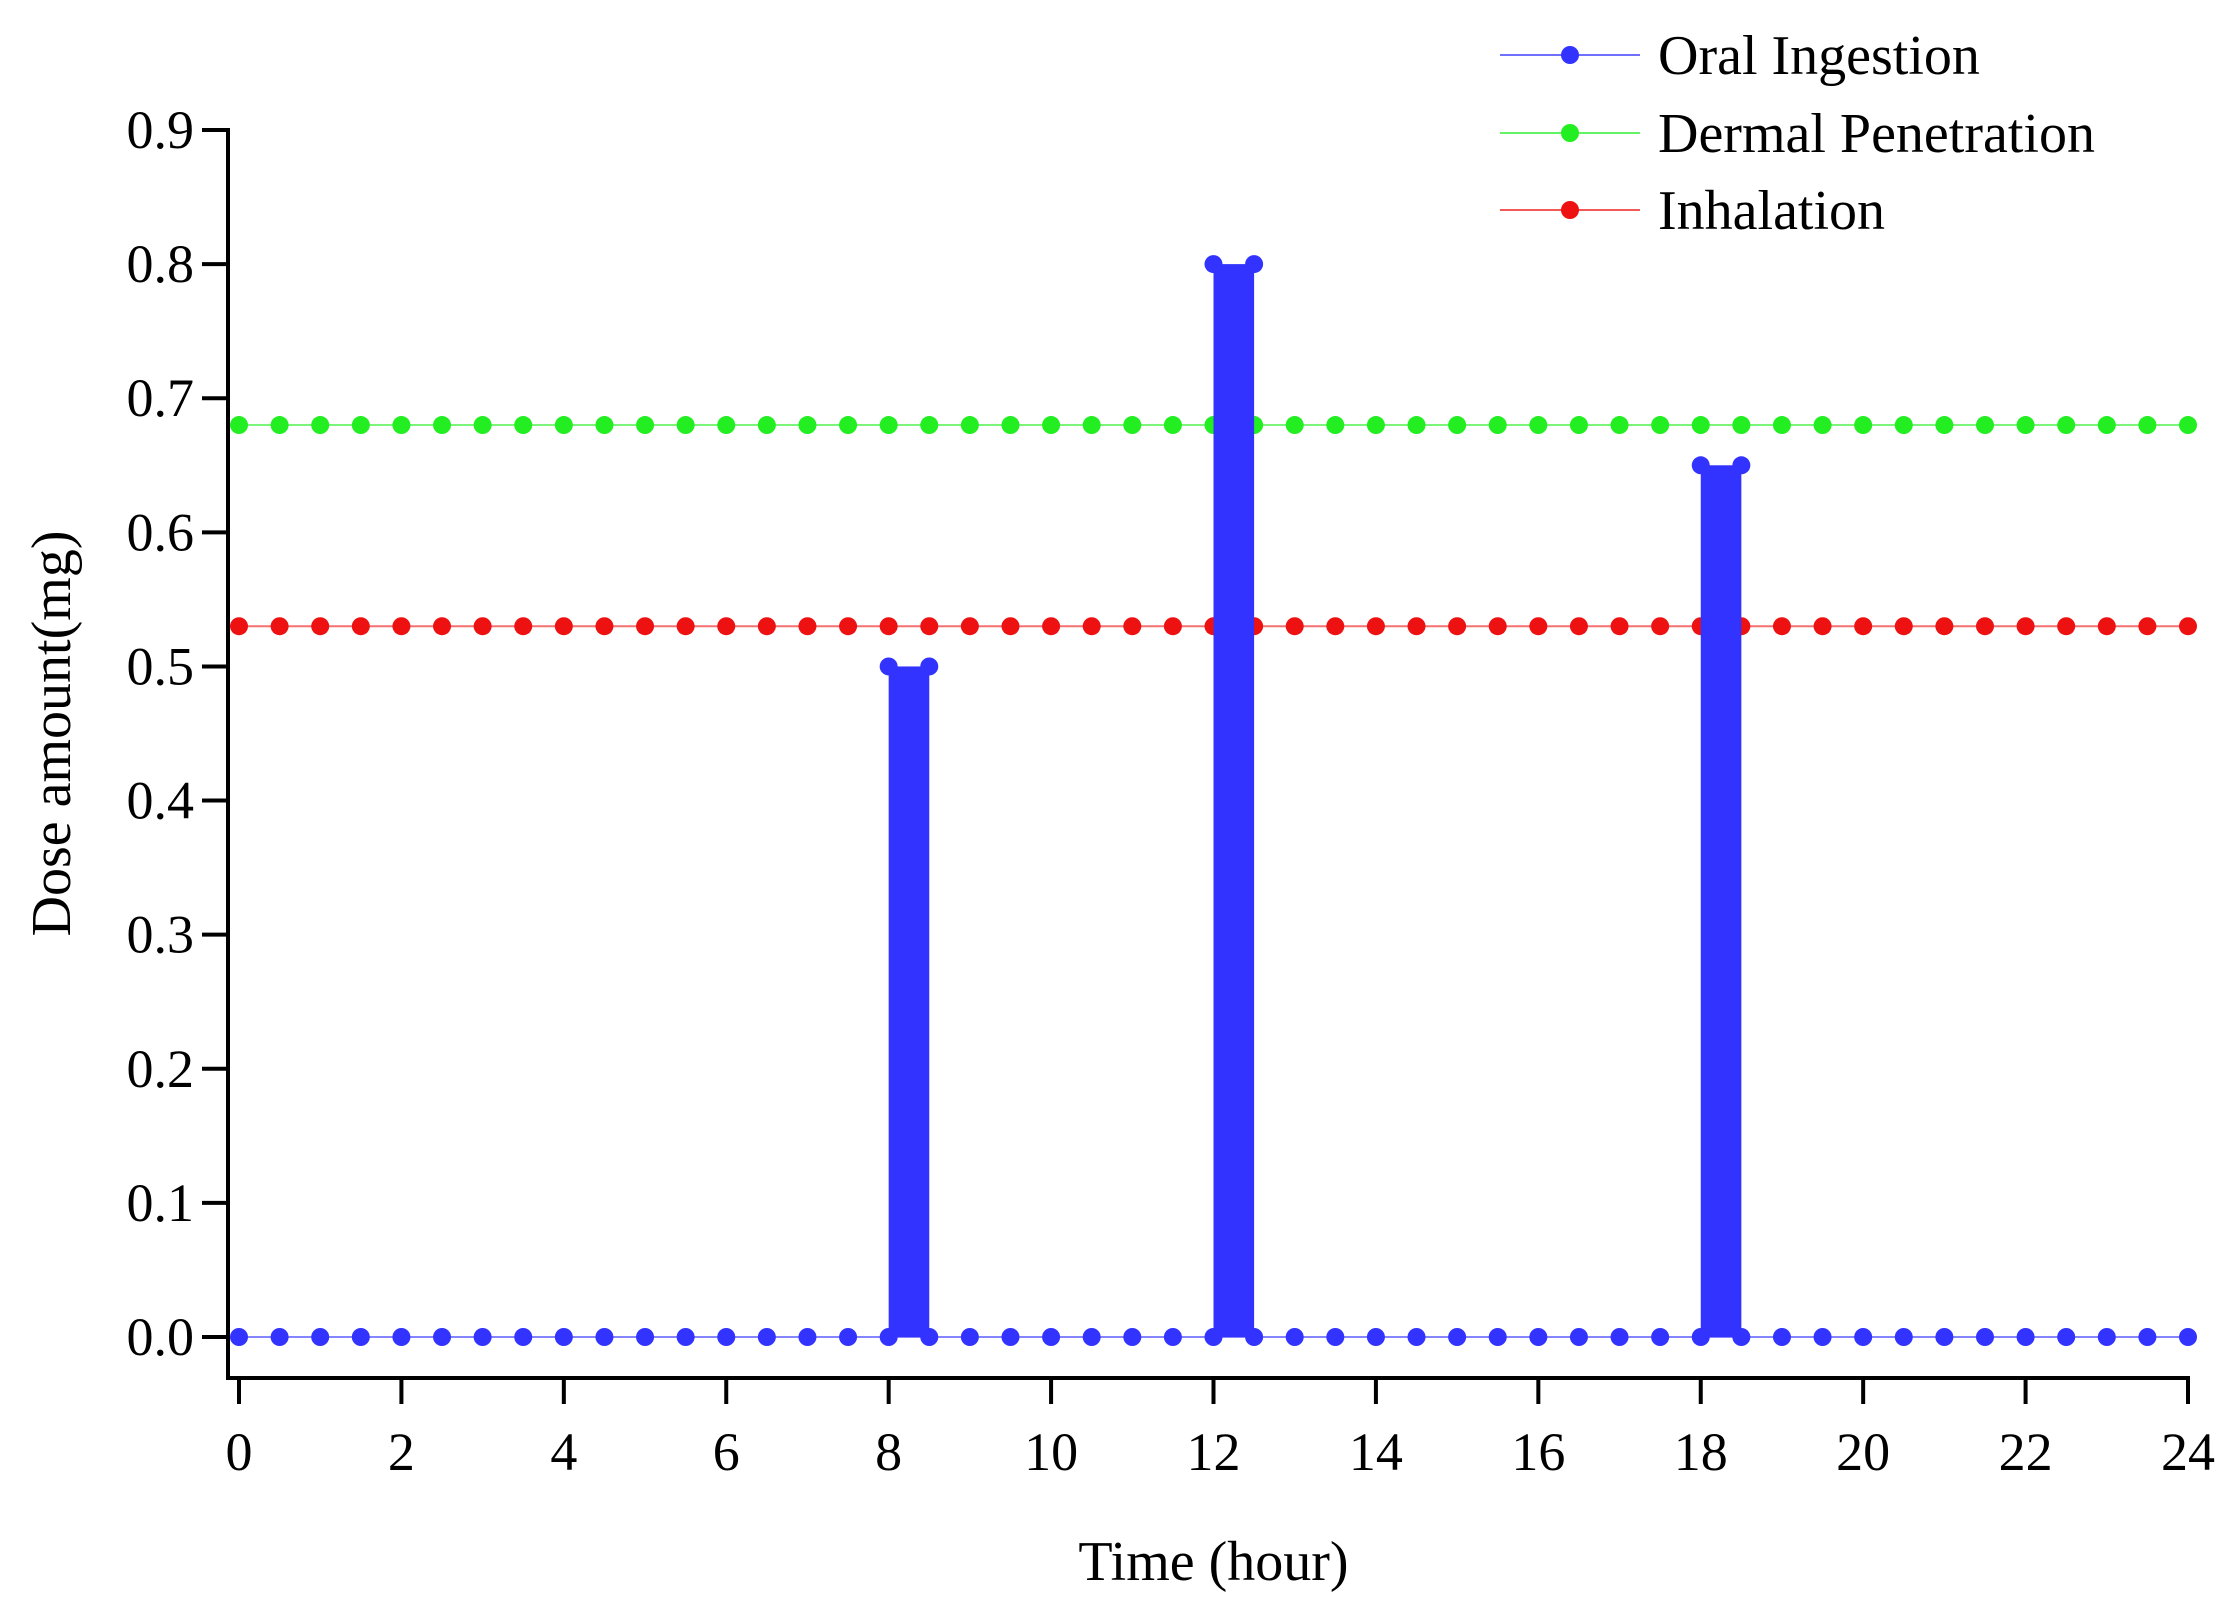  I want to click on x-axis-title: Time (hour), so click(1213, 1562).